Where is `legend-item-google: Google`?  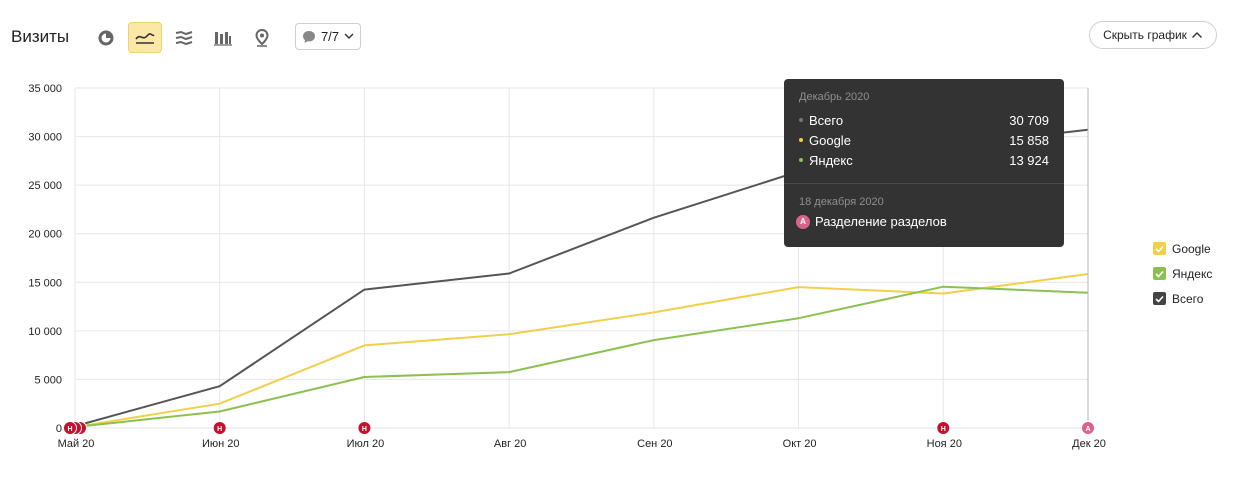 legend-item-google: Google is located at coordinates (1182, 248).